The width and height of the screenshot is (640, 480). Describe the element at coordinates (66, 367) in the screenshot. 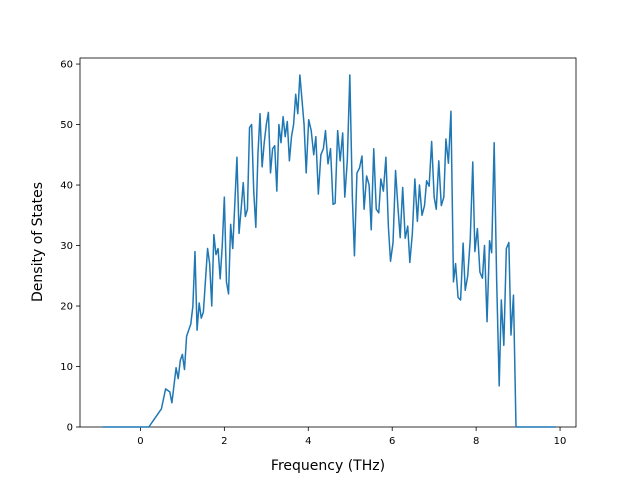

I see `y-tick-label: 10` at that location.